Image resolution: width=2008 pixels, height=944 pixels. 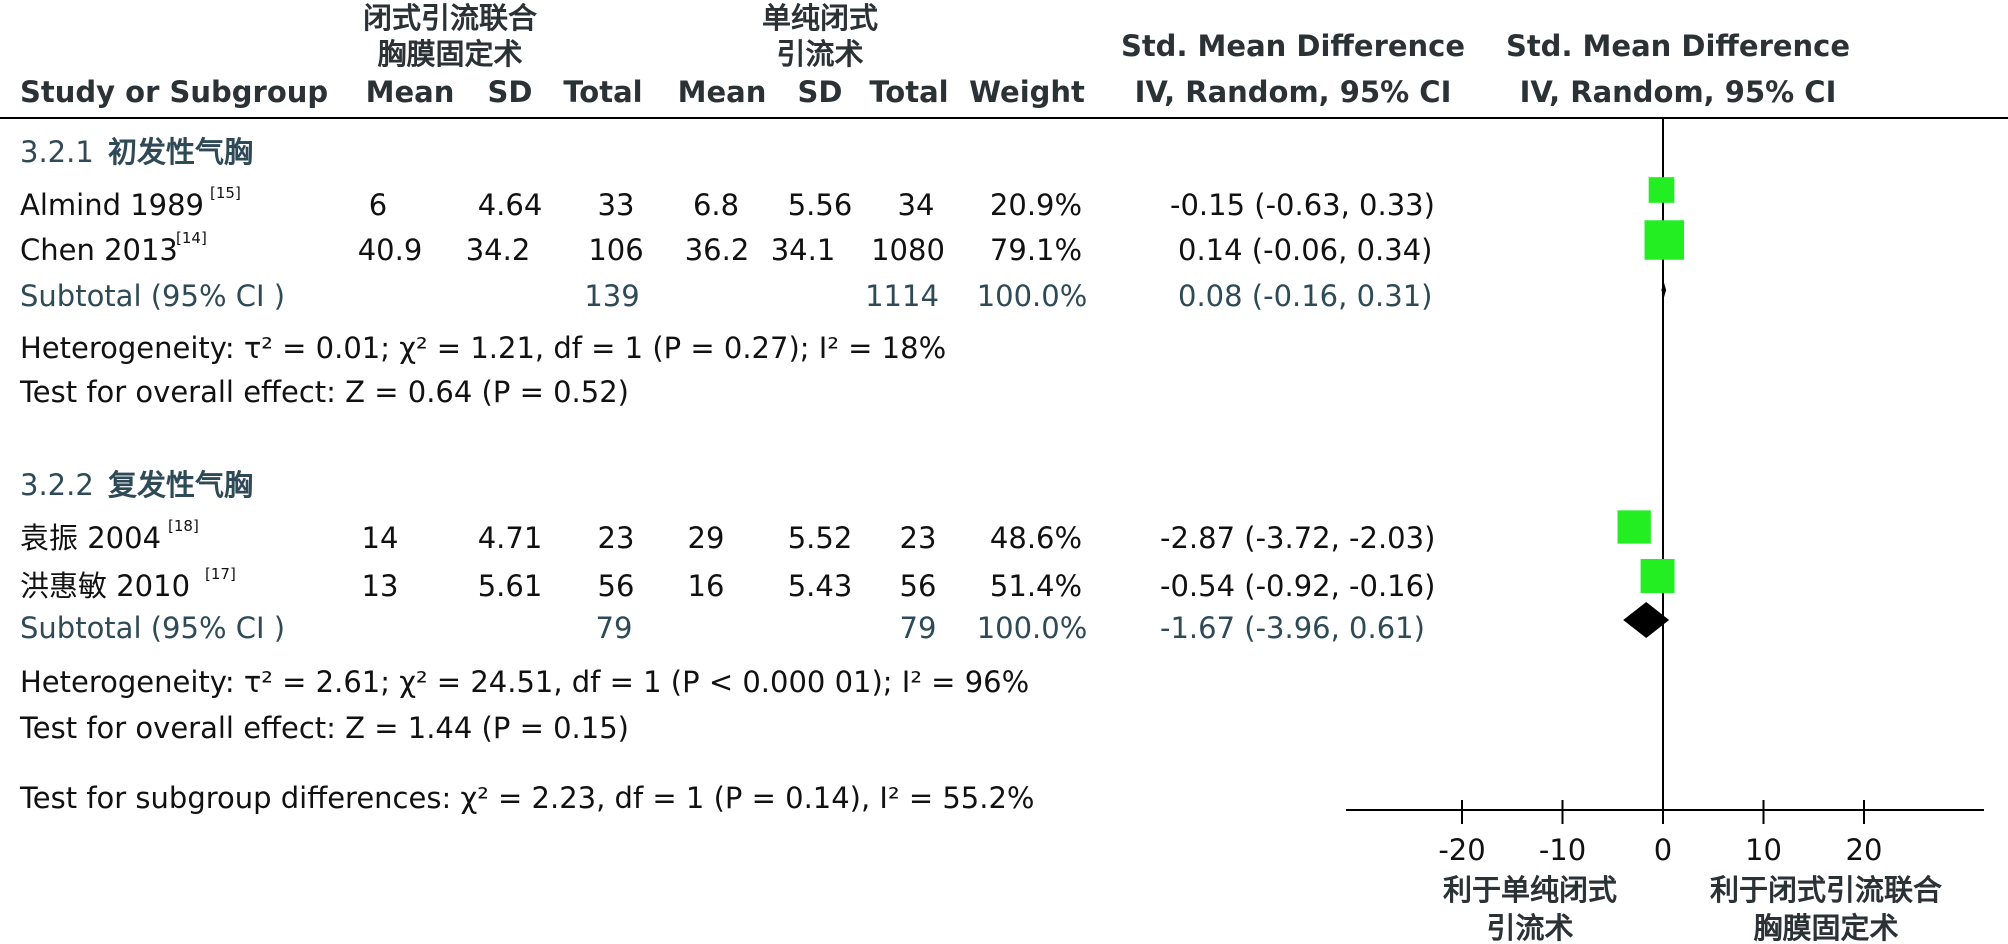 What do you see at coordinates (819, 54) in the screenshot?
I see `group2-title-line2: 引流术` at bounding box center [819, 54].